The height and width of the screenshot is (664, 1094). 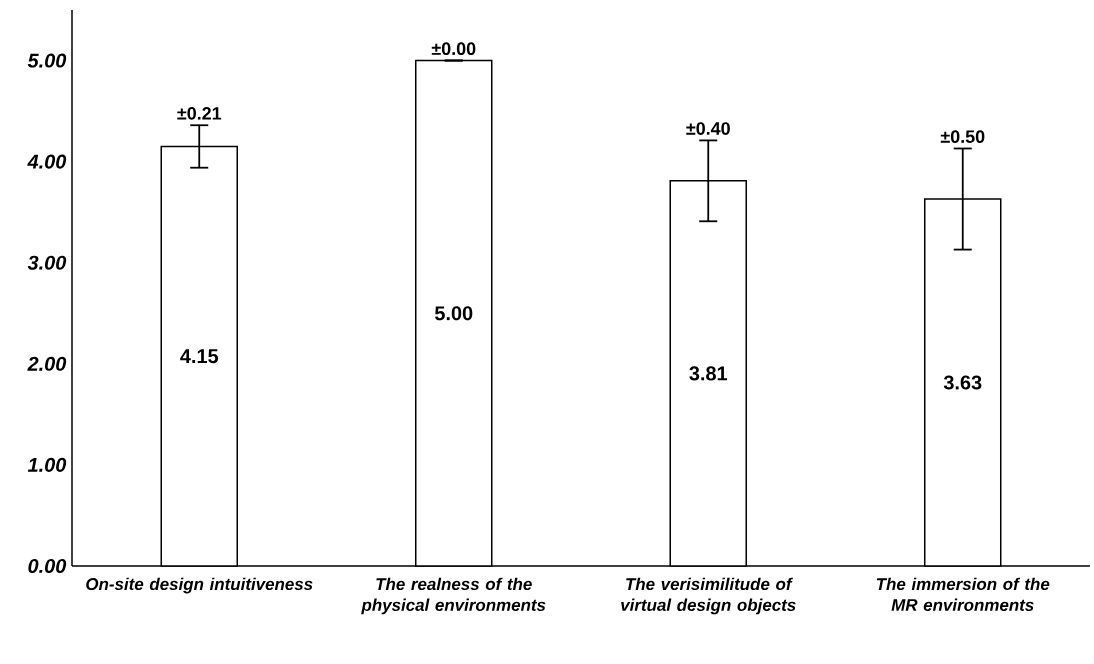 What do you see at coordinates (47, 566) in the screenshot?
I see `y-tick-label: 0.00` at bounding box center [47, 566].